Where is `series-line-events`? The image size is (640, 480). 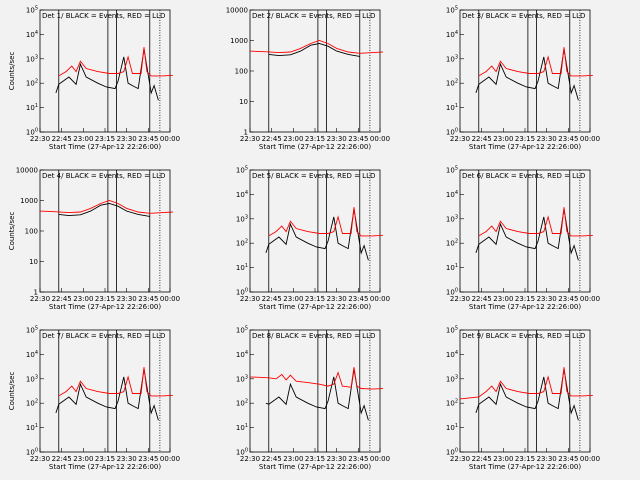 series-line-events is located at coordinates (104, 210).